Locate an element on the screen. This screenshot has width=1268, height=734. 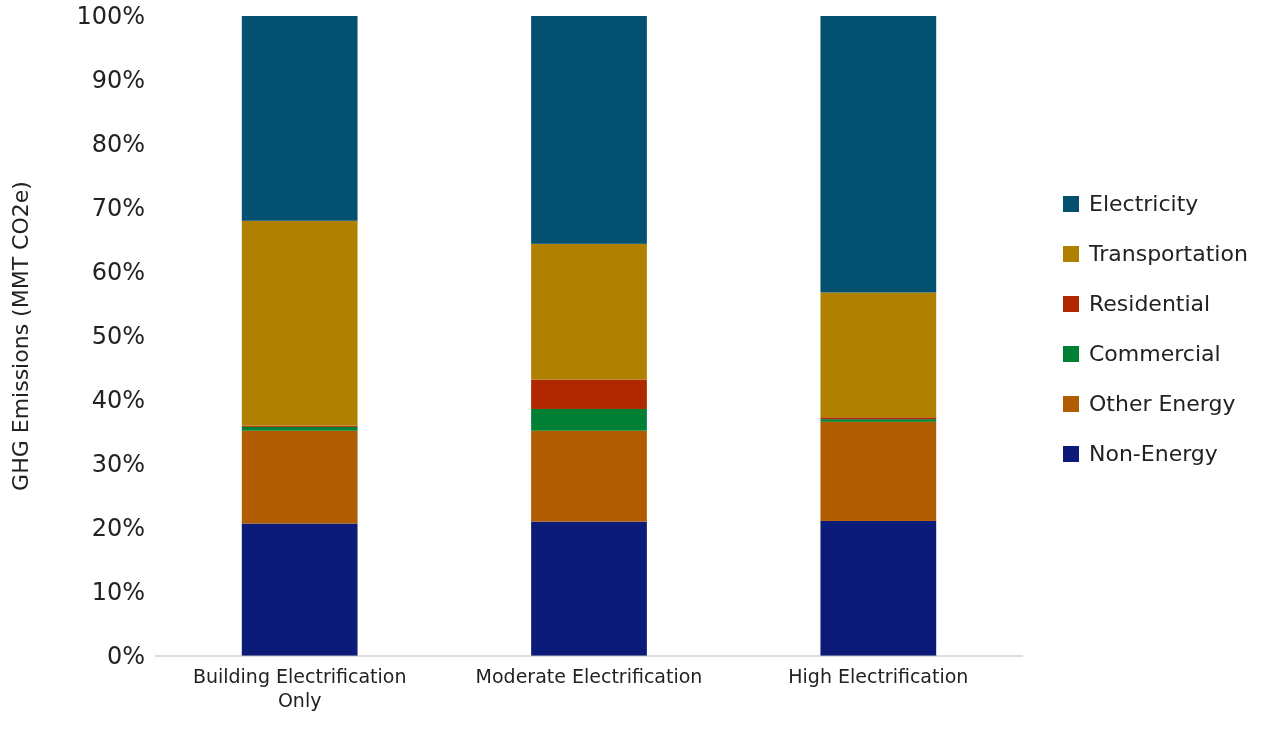
x-tick-label: Moderate Electrification is located at coordinates (589, 676).